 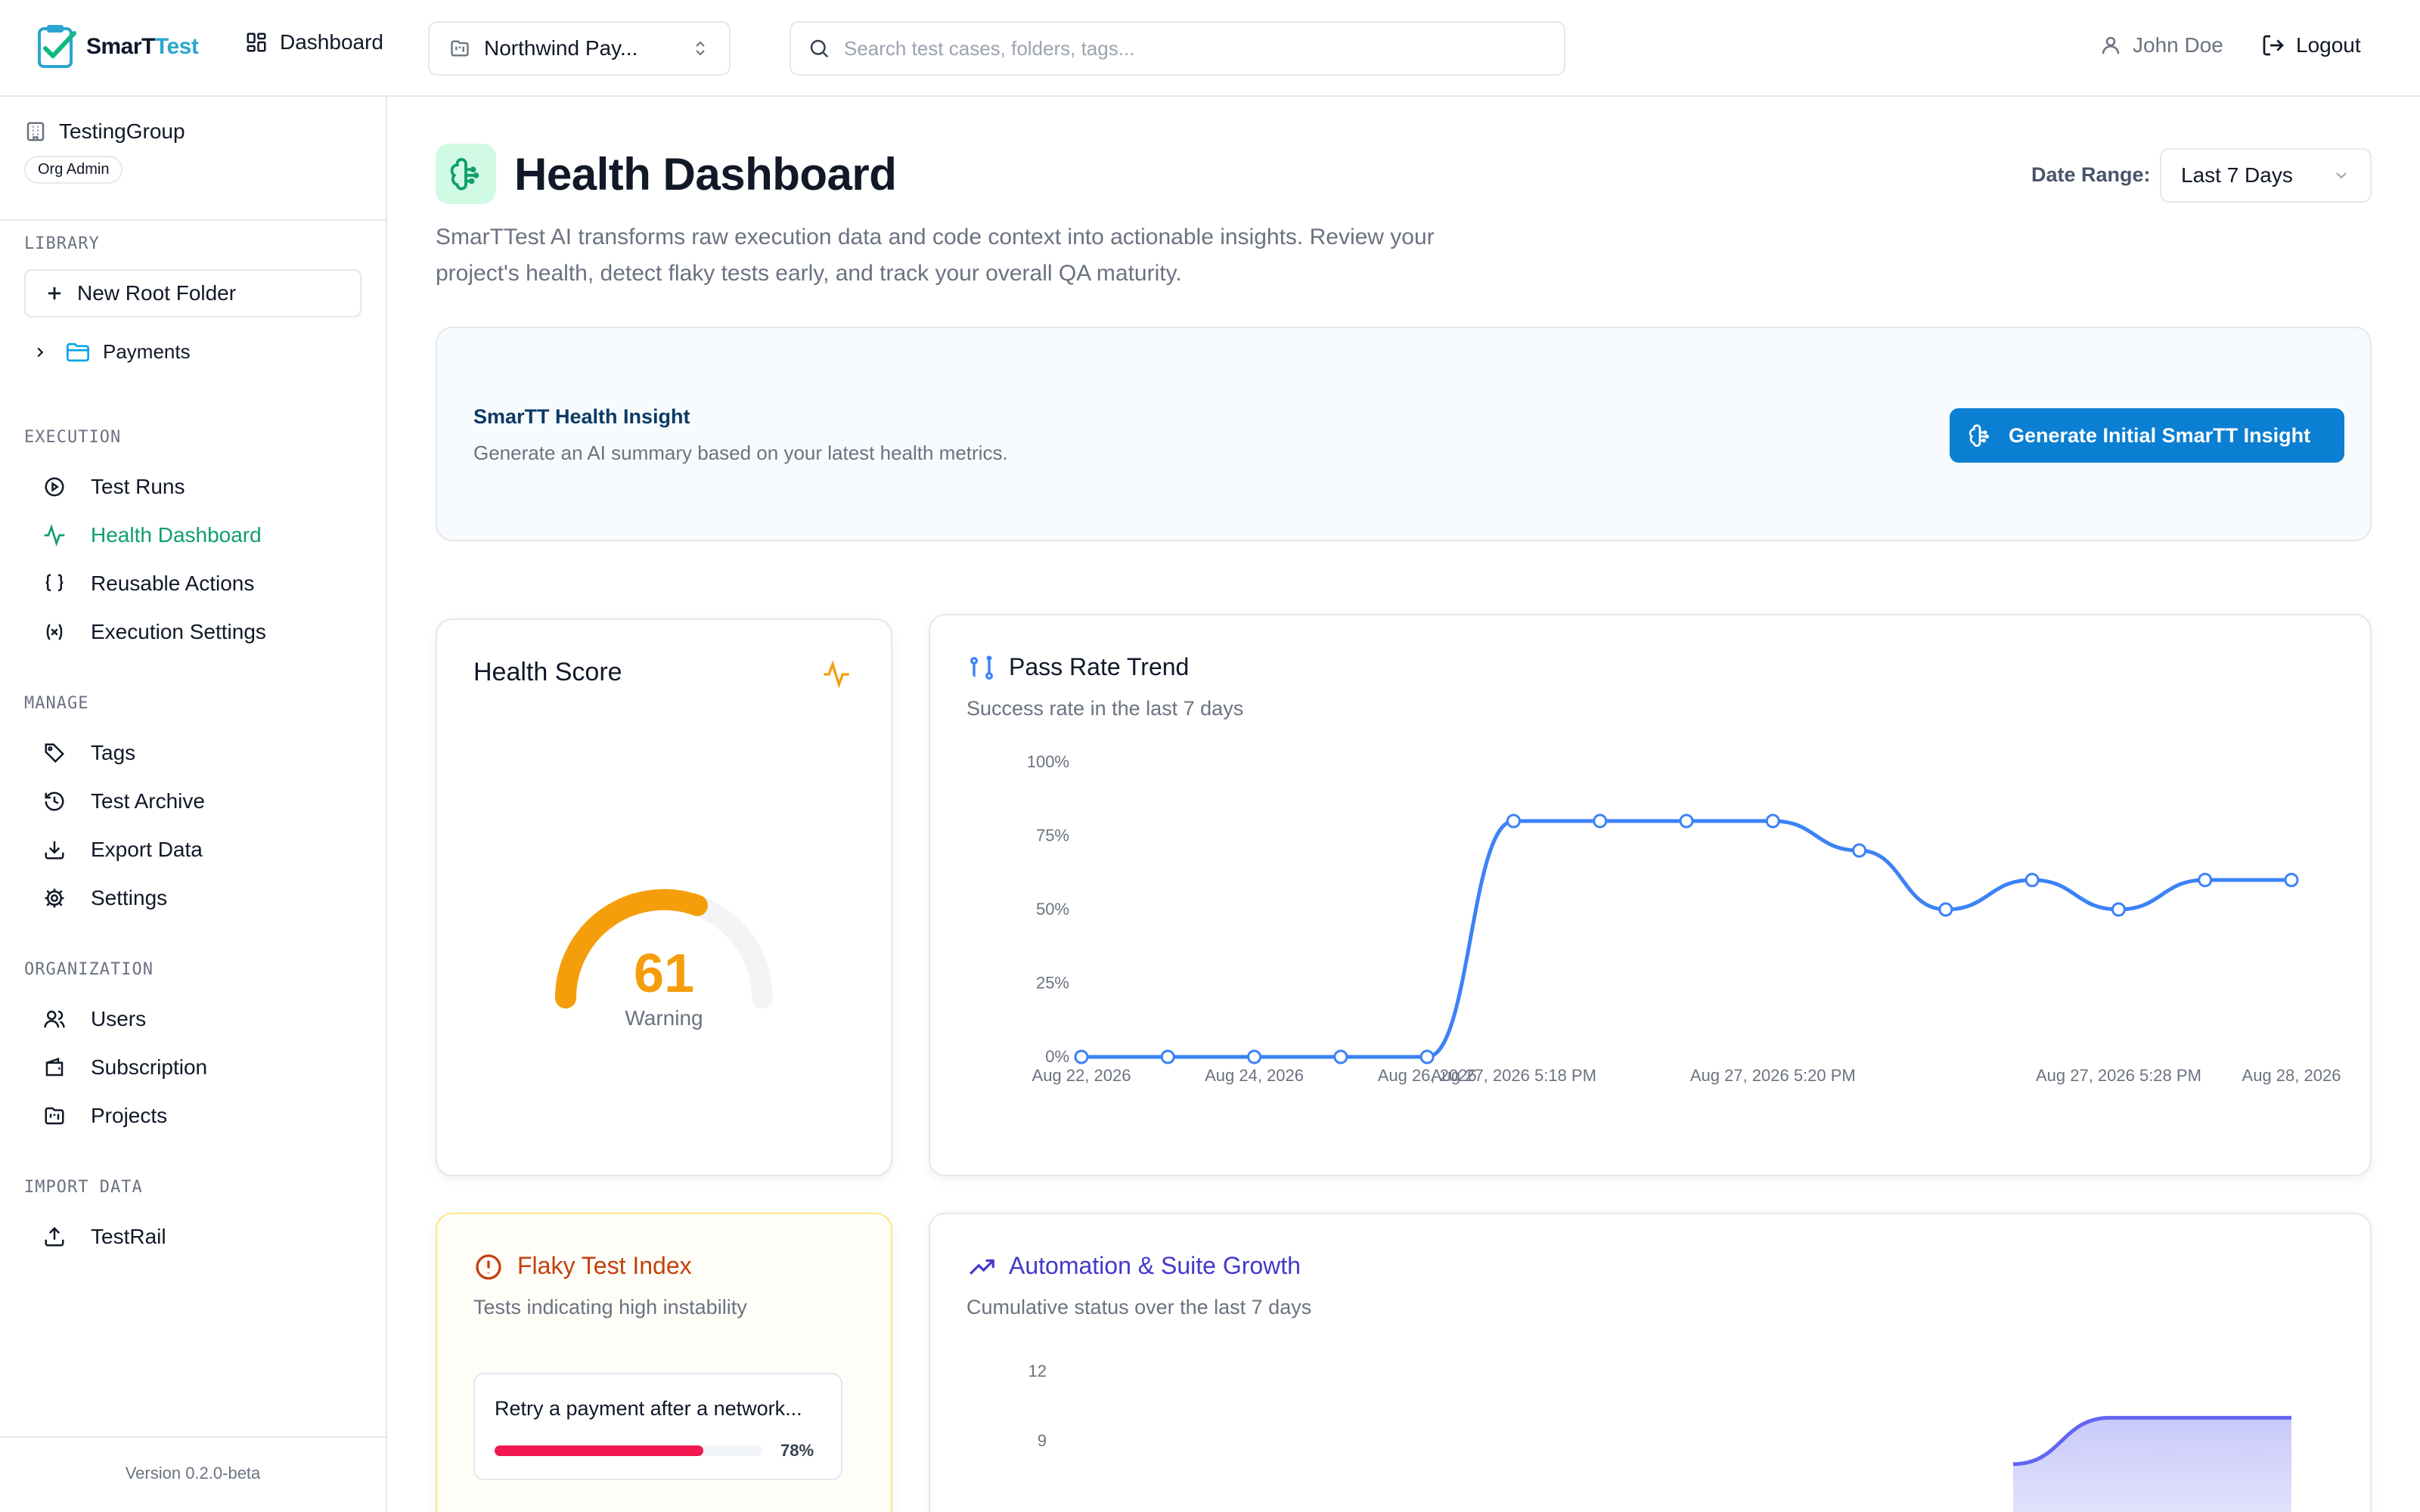 I want to click on x-tick-label: Aug 28, 2026, so click(x=2291, y=1075).